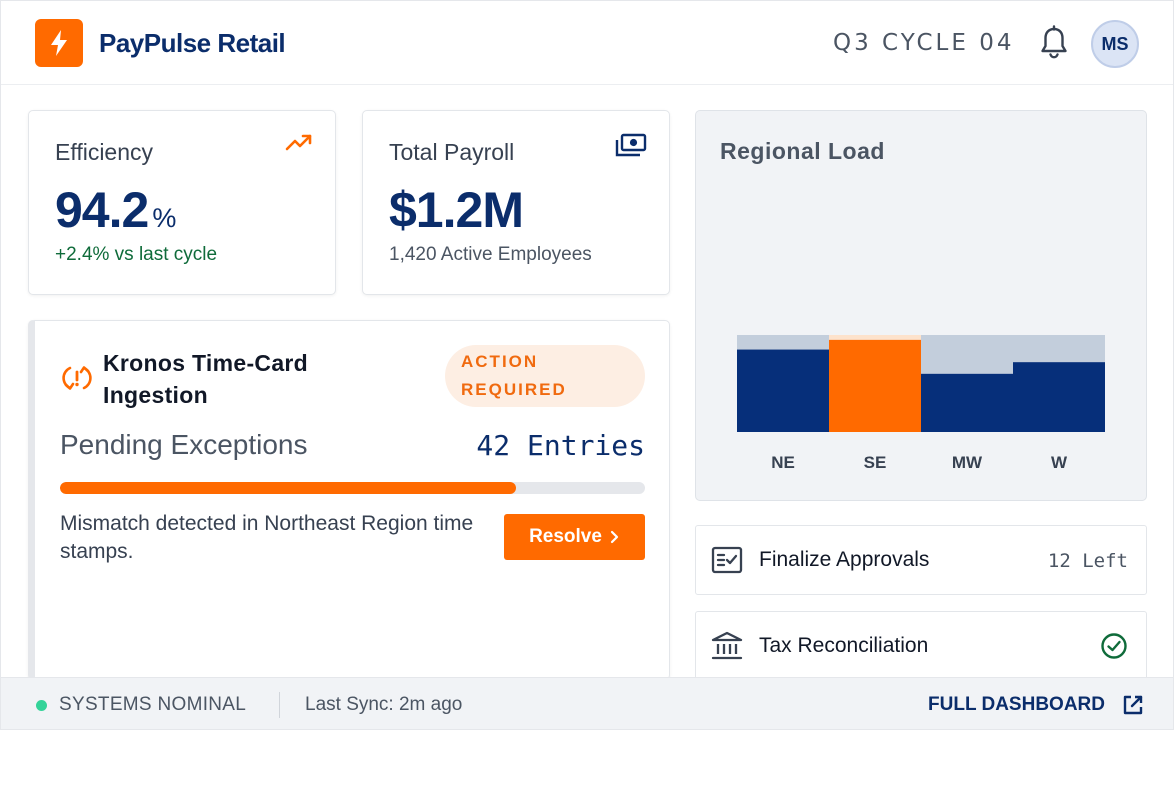 The height and width of the screenshot is (788, 1174). Describe the element at coordinates (727, 648) in the screenshot. I see `bank-icon` at that location.